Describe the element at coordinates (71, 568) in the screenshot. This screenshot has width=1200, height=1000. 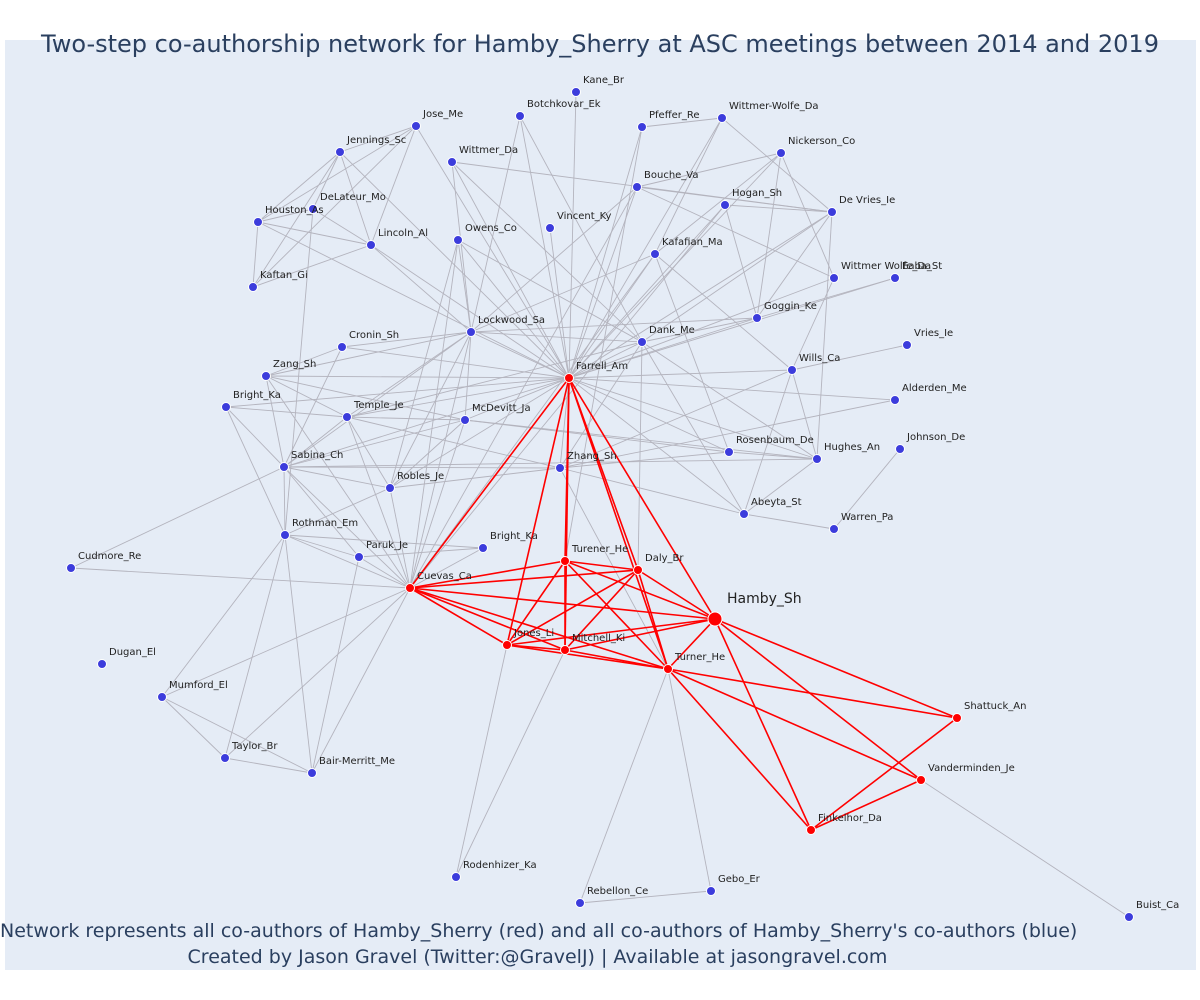
I see `node-cudmore-re` at that location.